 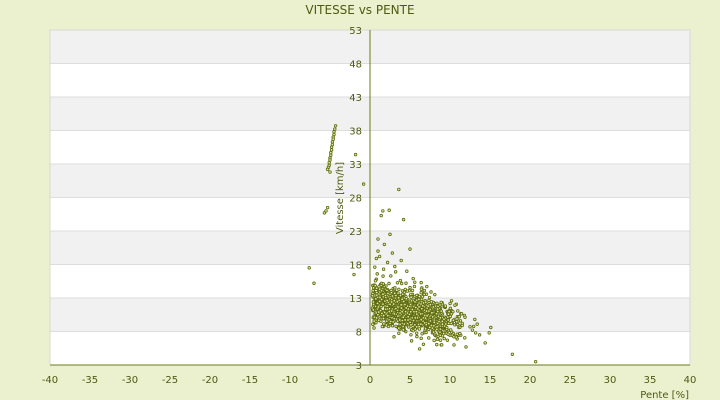 What do you see at coordinates (610, 380) in the screenshot?
I see `x-tick-label: 30` at bounding box center [610, 380].